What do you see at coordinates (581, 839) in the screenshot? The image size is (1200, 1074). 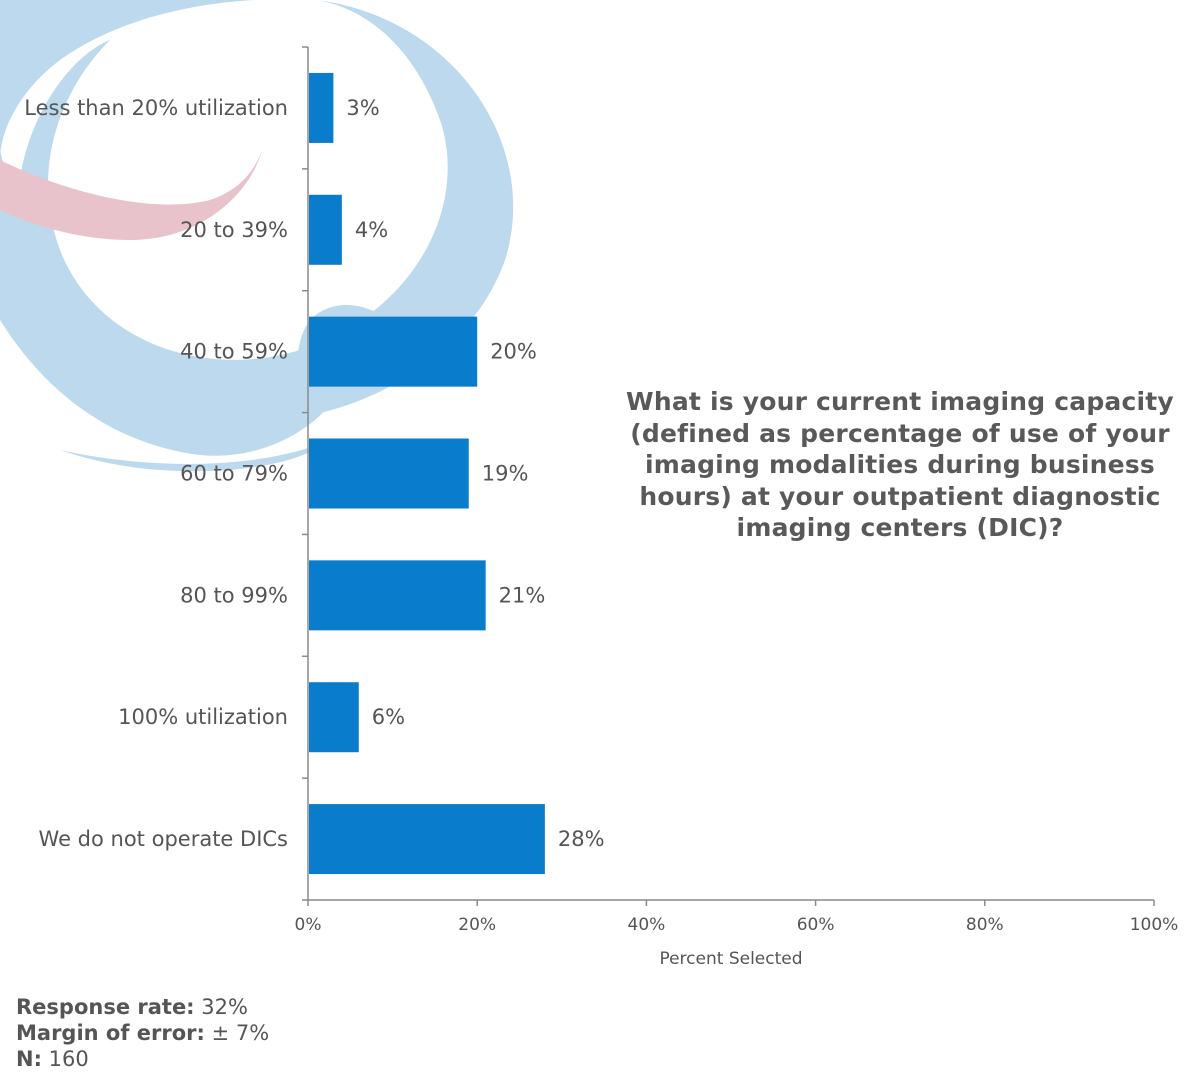 I see `value-label: 28%` at bounding box center [581, 839].